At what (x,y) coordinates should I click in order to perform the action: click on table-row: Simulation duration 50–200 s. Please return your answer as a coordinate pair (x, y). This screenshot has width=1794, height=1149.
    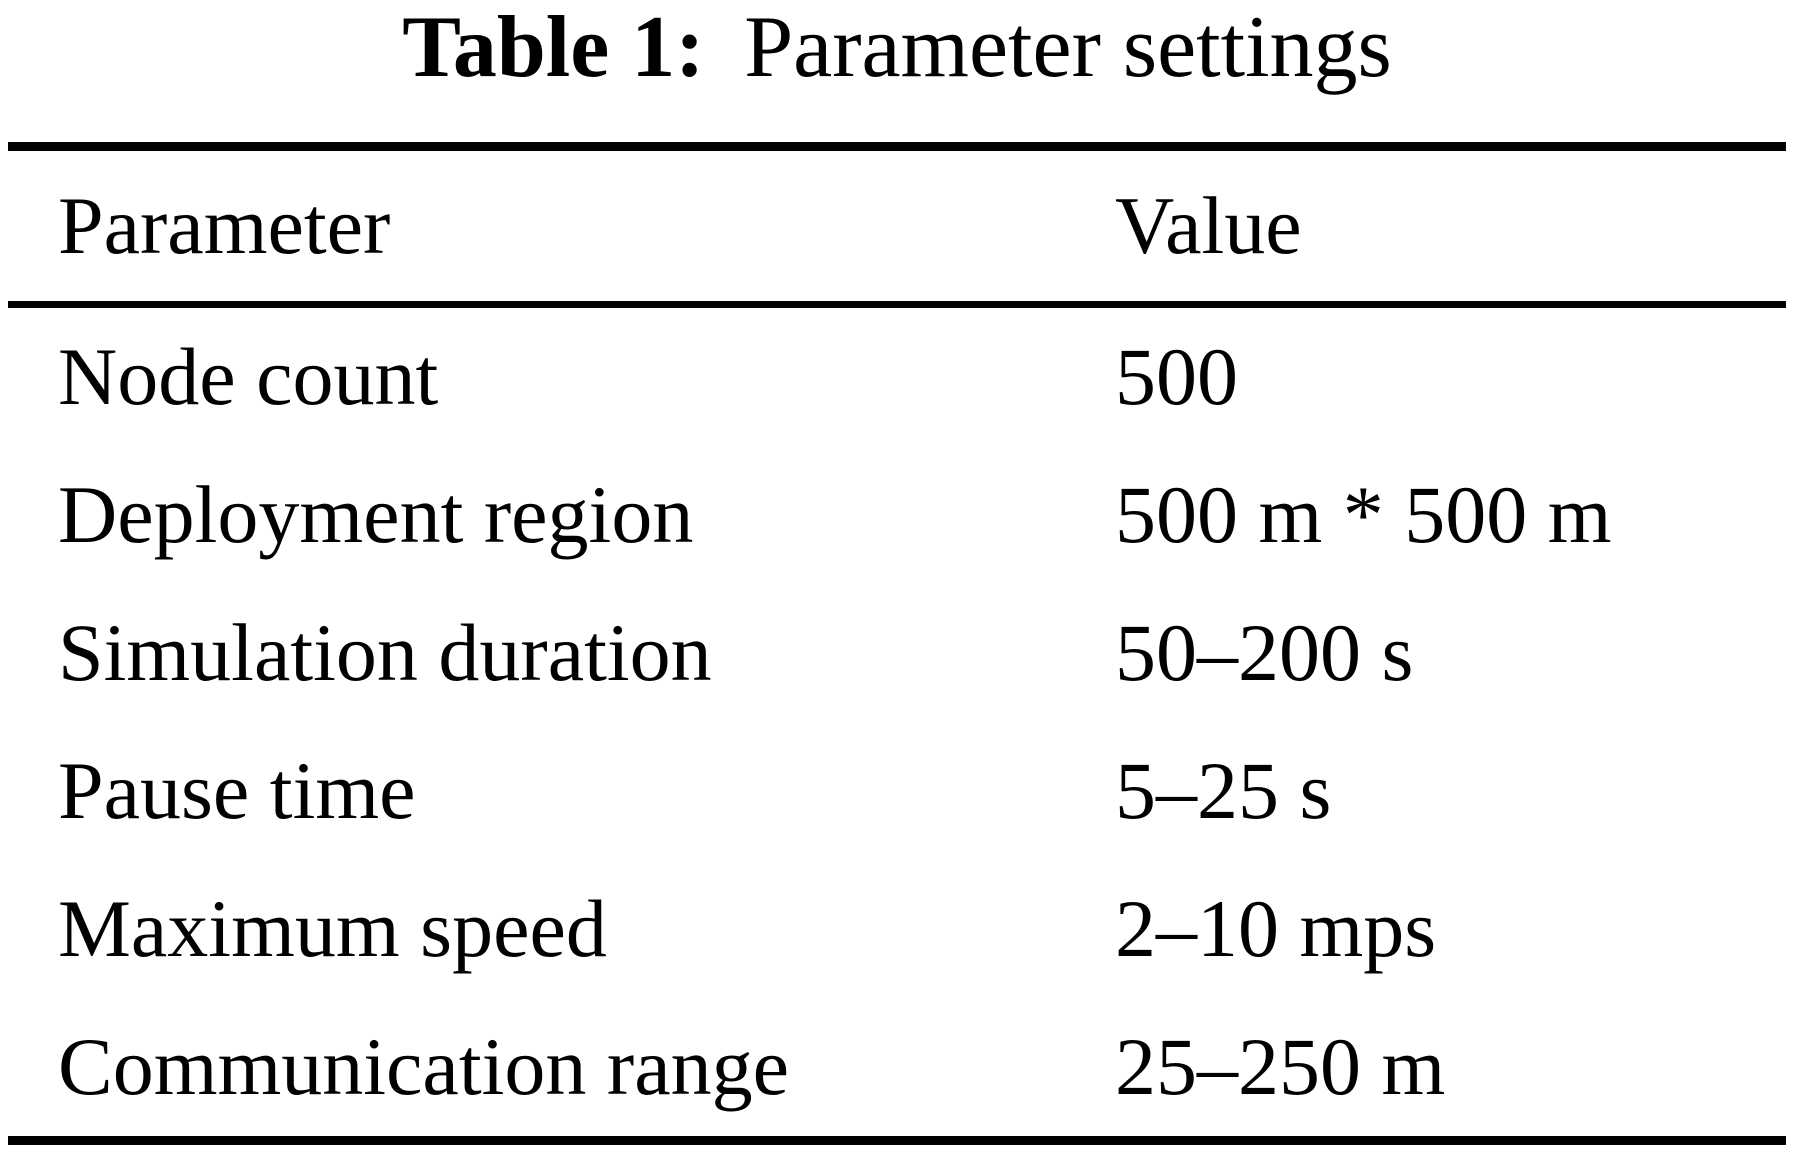
    Looking at the image, I should click on (897, 653).